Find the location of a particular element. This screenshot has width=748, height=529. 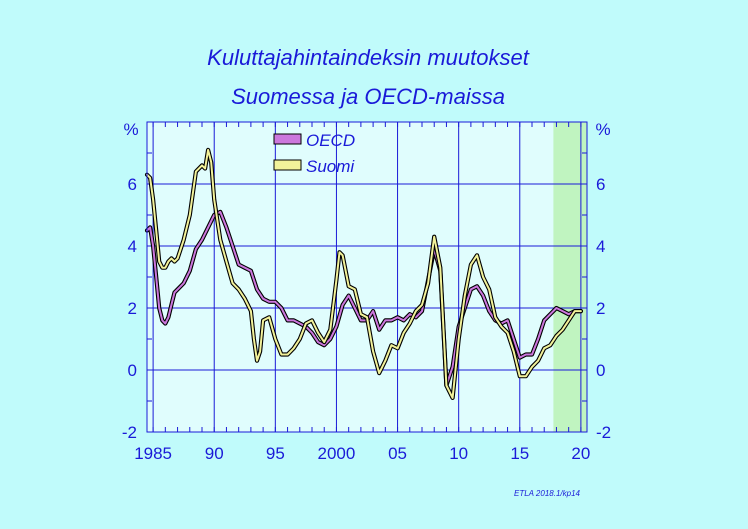

legend-label-suomi: Suomi is located at coordinates (330, 166).